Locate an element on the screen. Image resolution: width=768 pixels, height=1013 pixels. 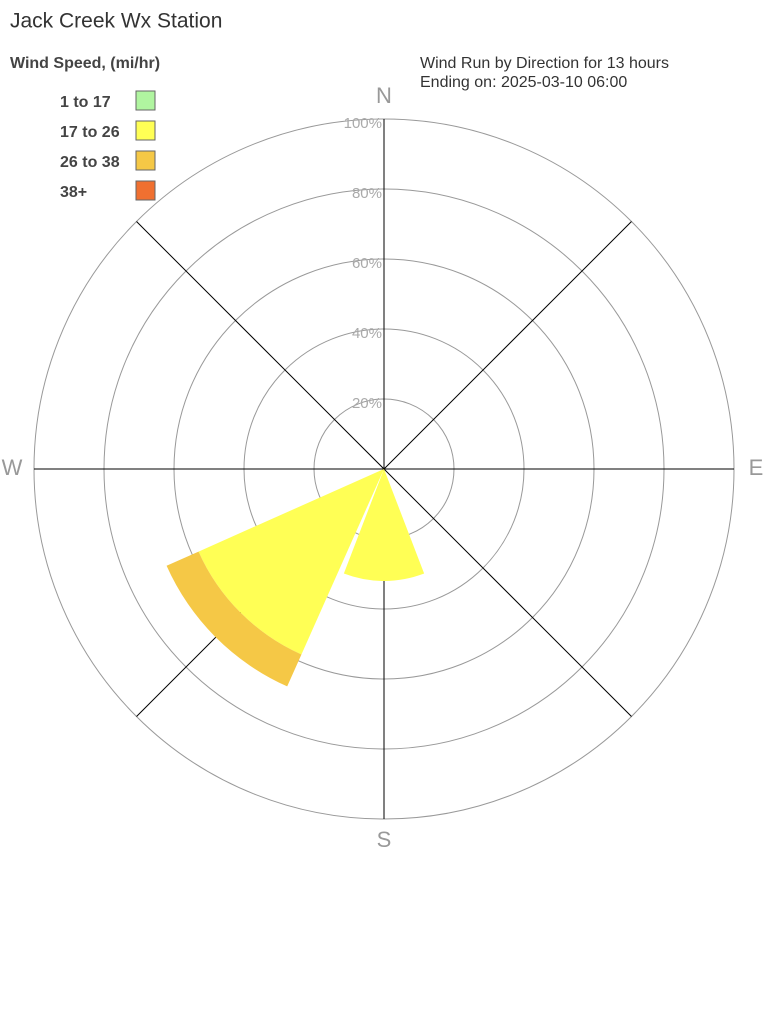
compass-label: E is located at coordinates (756, 467).